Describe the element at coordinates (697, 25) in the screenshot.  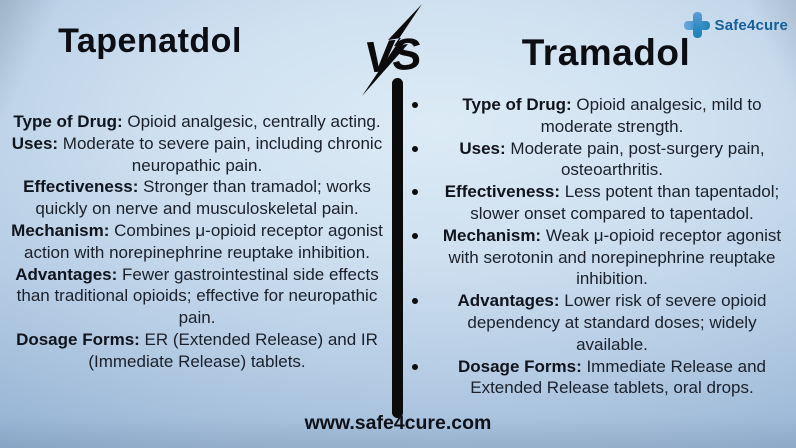
I see `medical-cross-icon` at that location.